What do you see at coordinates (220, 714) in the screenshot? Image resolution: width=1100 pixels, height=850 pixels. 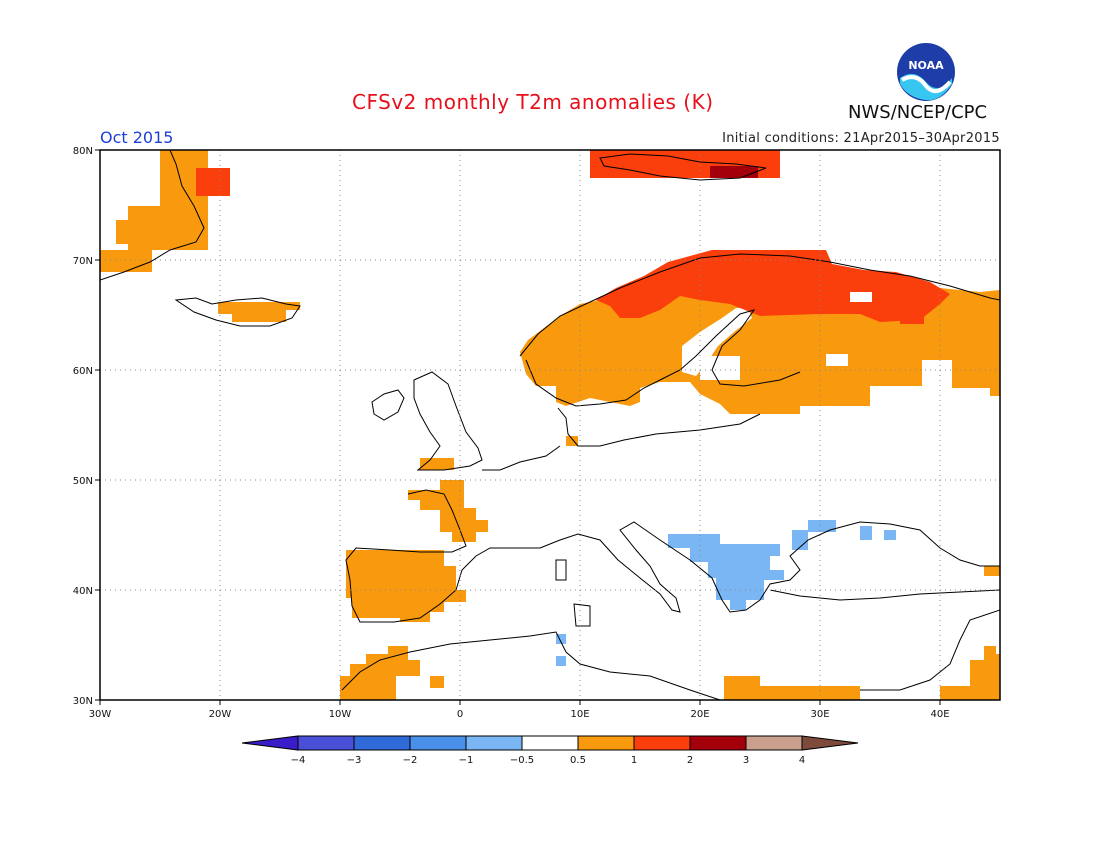 I see `lon-label: 20W` at bounding box center [220, 714].